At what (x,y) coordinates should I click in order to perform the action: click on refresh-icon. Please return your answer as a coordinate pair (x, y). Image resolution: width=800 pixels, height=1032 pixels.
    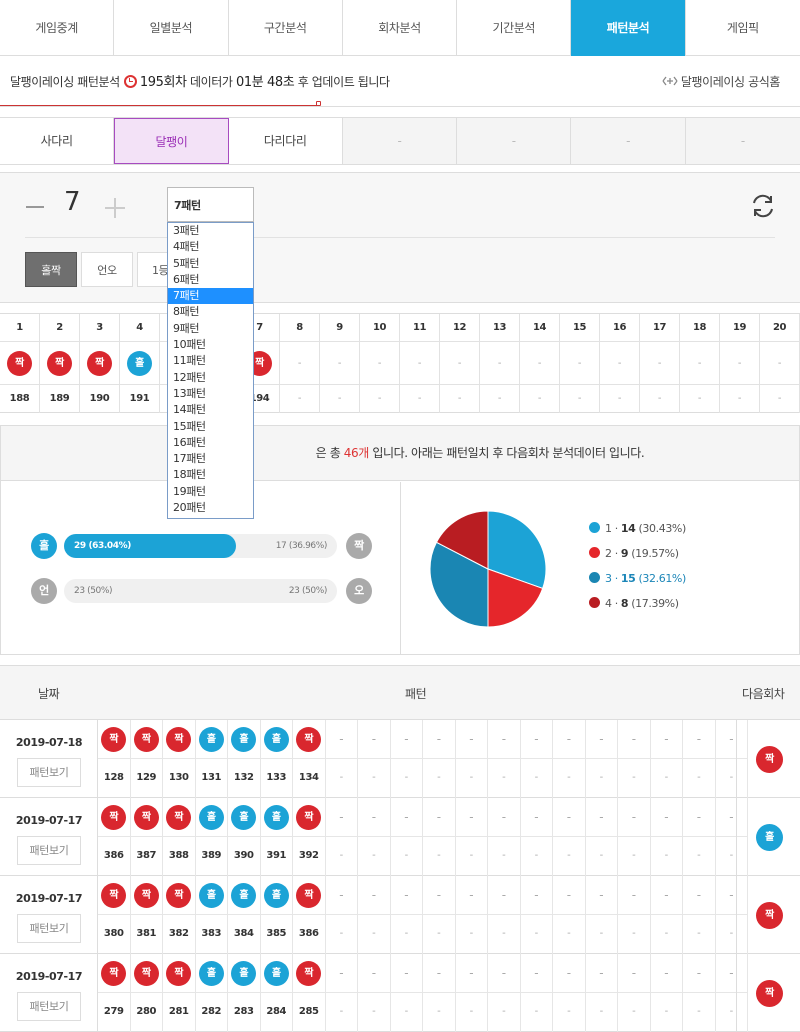
    Looking at the image, I should click on (763, 206).